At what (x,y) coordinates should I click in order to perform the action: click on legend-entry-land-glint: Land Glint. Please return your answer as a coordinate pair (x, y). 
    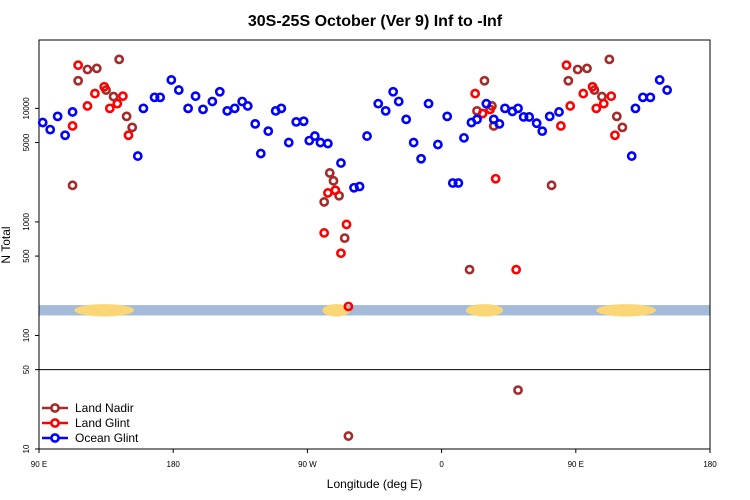
    Looking at the image, I should click on (86, 423).